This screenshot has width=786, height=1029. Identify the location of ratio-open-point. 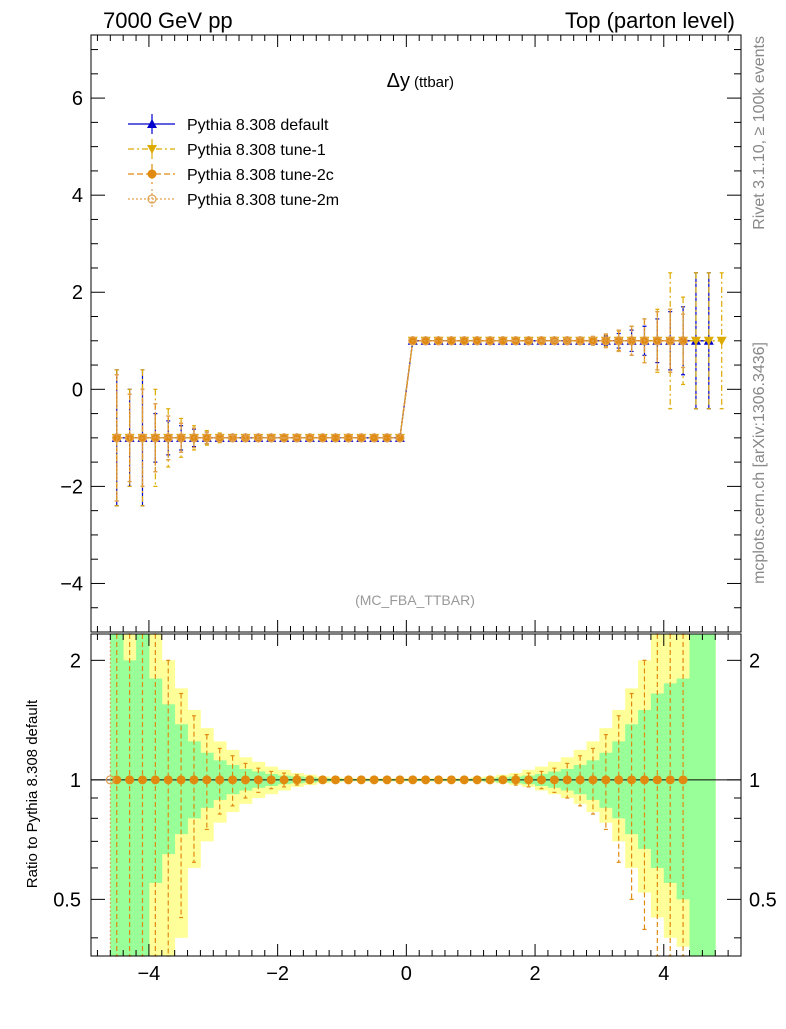
(110, 780).